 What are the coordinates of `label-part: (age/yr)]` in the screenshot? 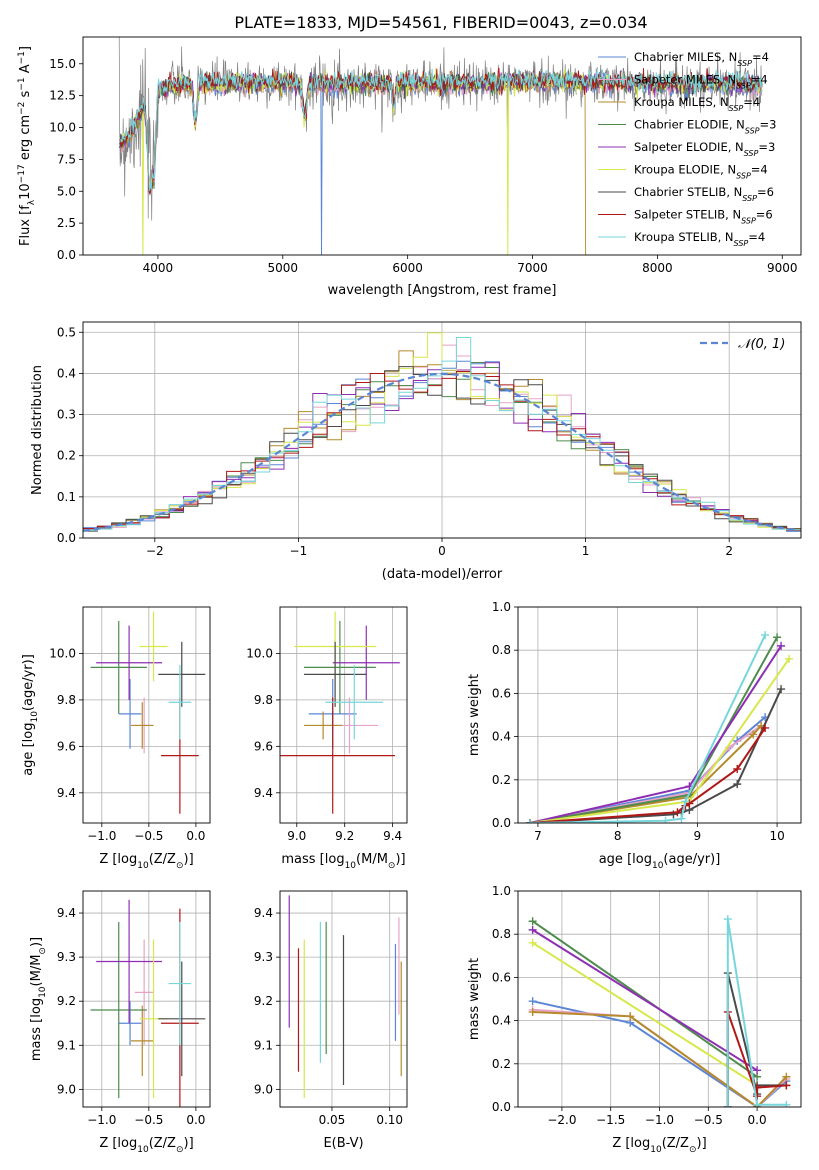 It's located at (28, 682).